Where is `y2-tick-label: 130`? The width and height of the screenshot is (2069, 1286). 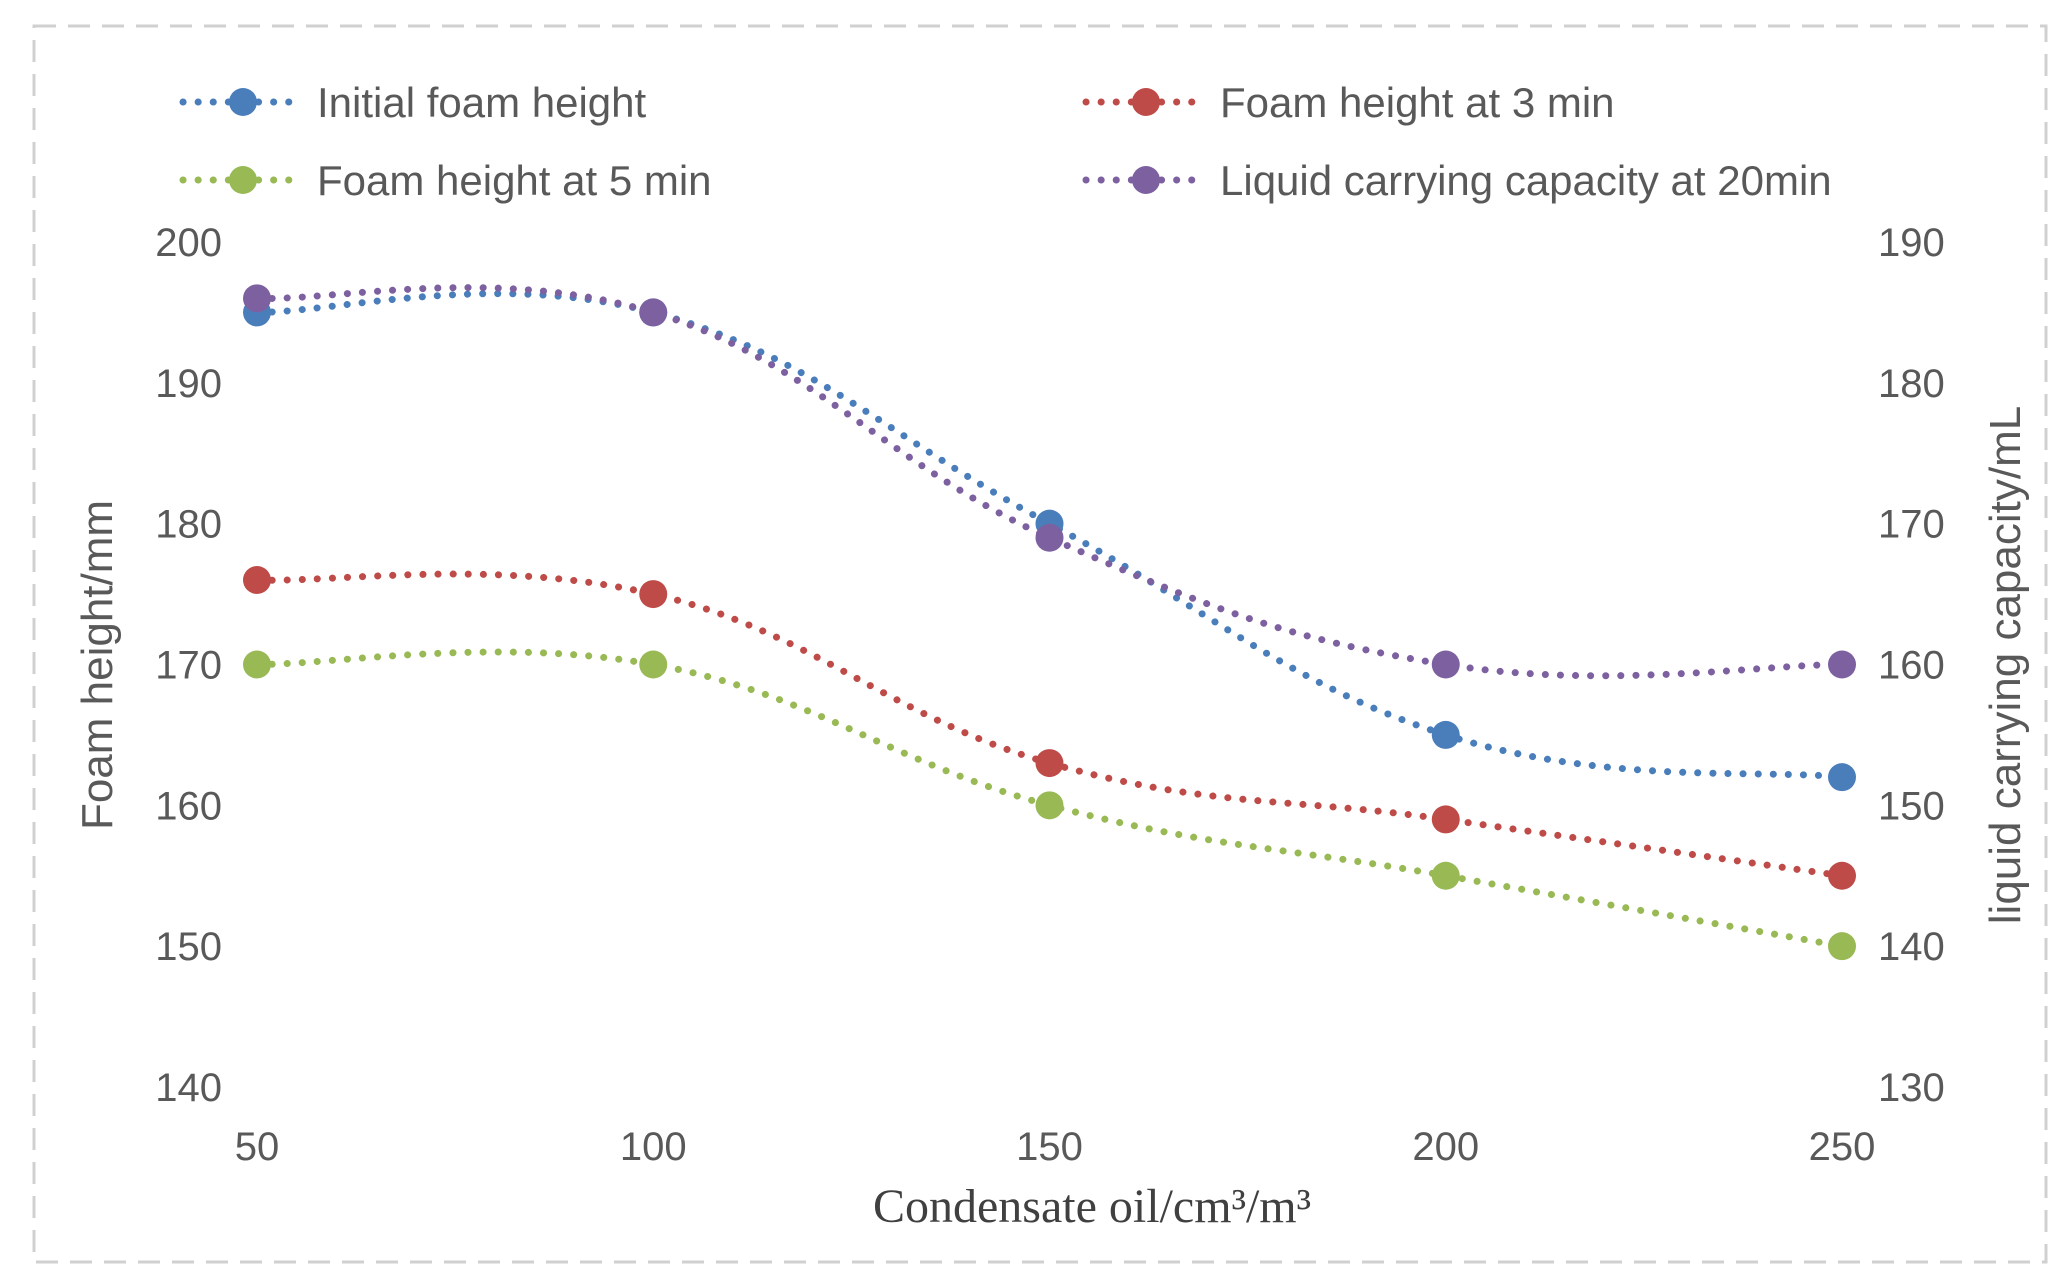 y2-tick-label: 130 is located at coordinates (1911, 1088).